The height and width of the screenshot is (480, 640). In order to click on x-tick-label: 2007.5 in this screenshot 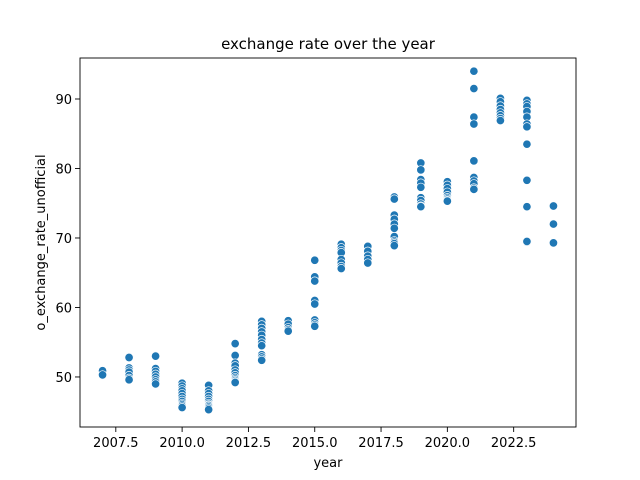, I will do `click(116, 443)`.